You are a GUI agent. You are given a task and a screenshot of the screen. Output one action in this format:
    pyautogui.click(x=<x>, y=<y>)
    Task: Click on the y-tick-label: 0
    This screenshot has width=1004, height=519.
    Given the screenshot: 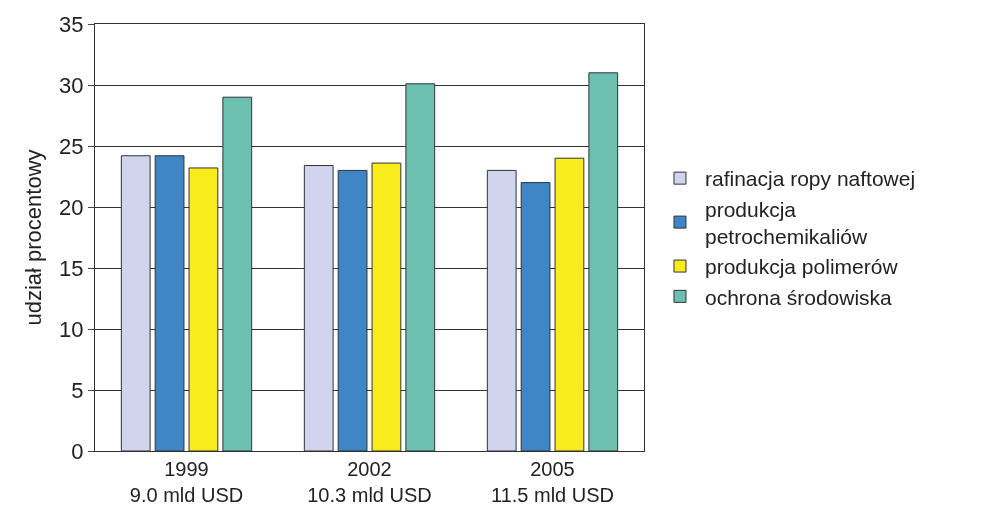 What is the action you would take?
    pyautogui.click(x=77, y=451)
    